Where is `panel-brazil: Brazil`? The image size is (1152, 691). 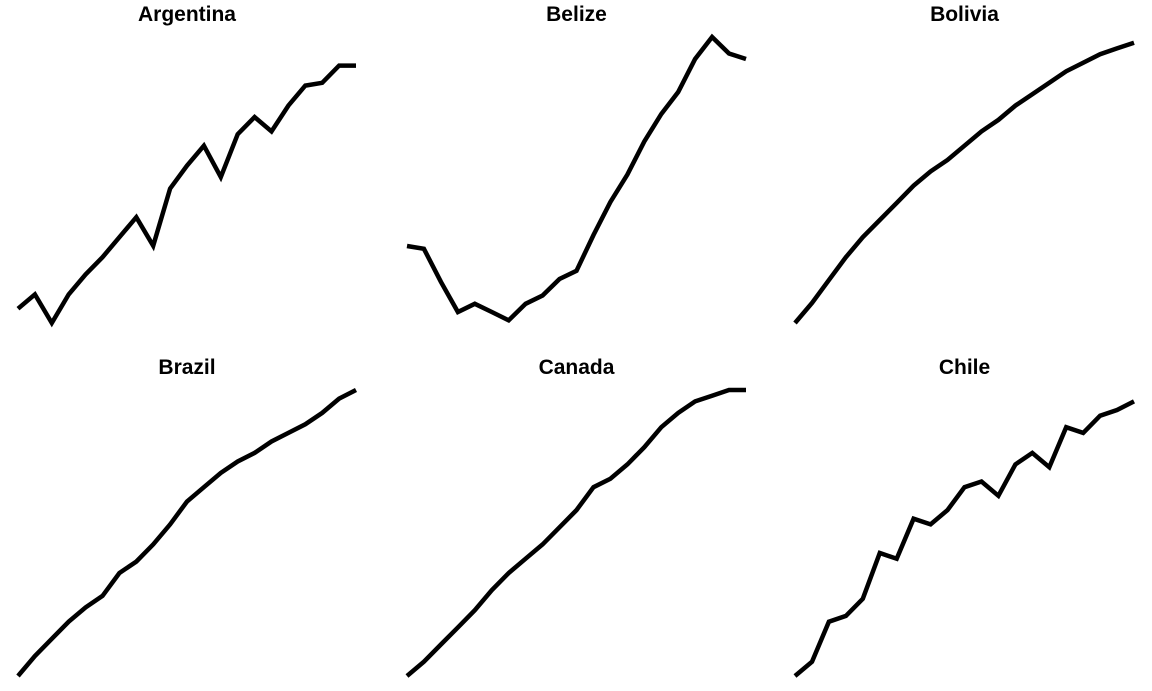
panel-brazil: Brazil is located at coordinates (187, 517).